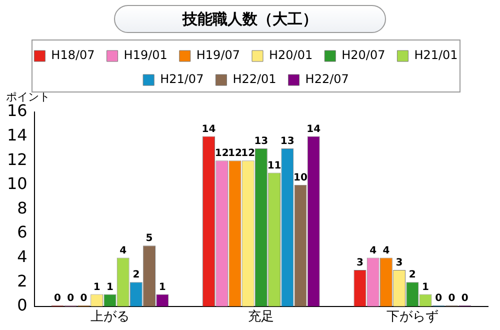  I want to click on legend-label: H21/01, so click(436, 55).